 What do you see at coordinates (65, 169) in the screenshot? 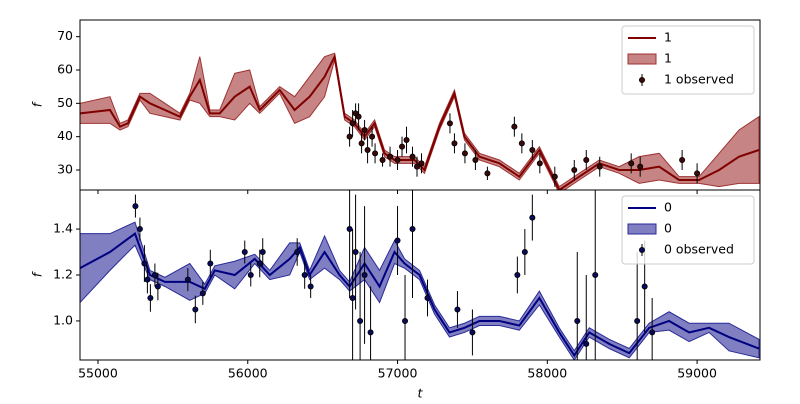
I see `y-tick-label: 30` at bounding box center [65, 169].